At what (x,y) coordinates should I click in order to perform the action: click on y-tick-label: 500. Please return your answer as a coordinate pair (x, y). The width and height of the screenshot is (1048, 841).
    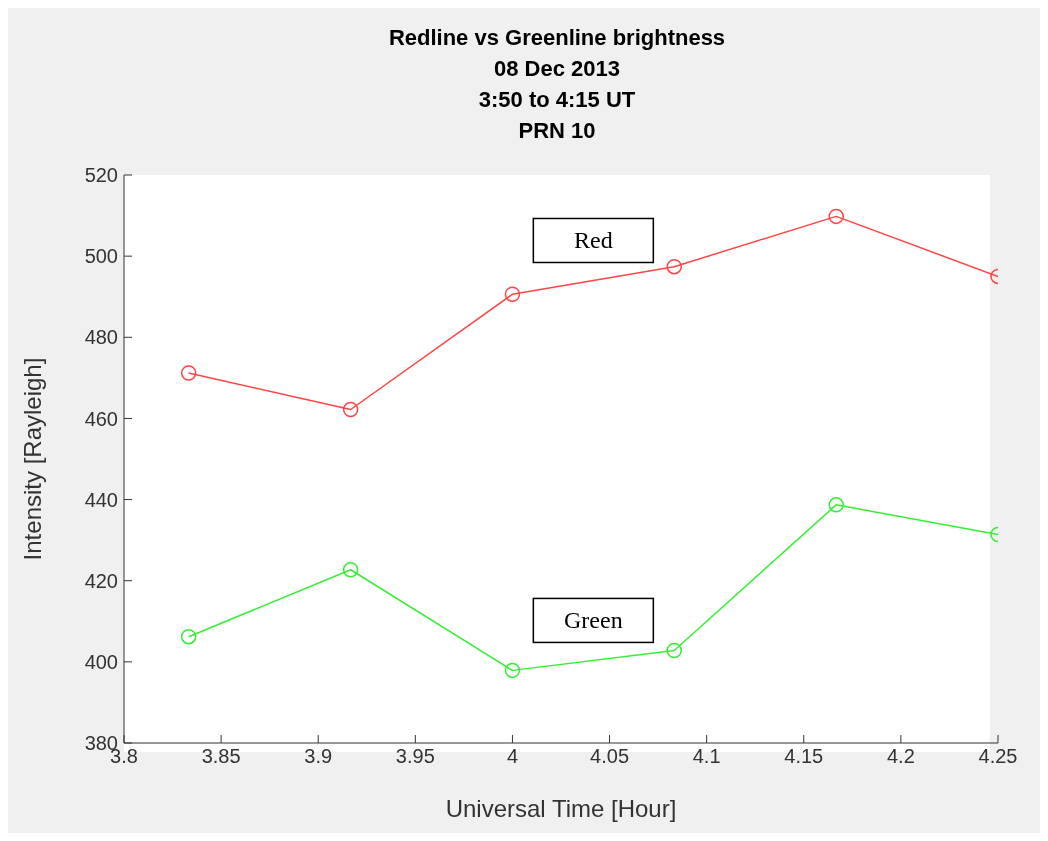
    Looking at the image, I should click on (101, 256).